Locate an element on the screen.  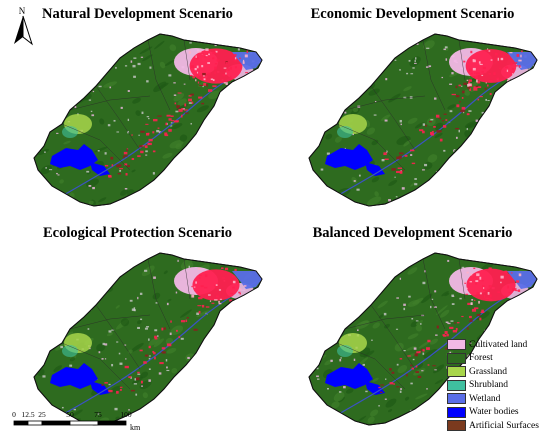
scale-segment is located at coordinates (21, 423).